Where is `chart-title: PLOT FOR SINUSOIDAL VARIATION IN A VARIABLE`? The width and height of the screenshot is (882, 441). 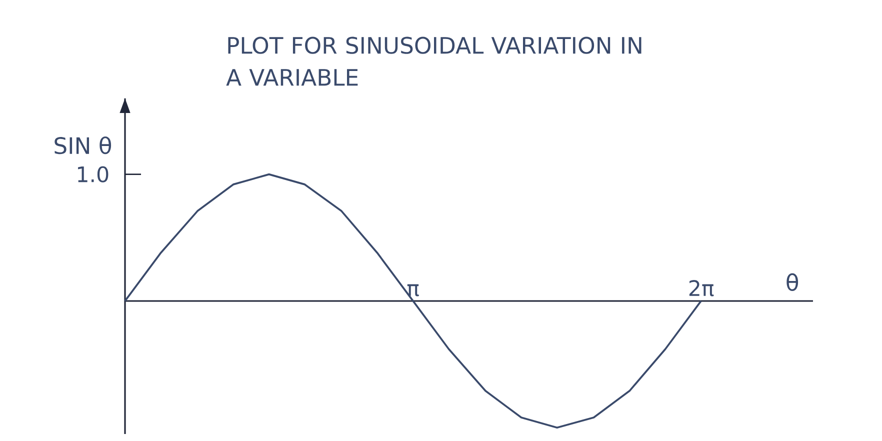 chart-title: PLOT FOR SINUSOIDAL VARIATION IN A VARIABLE is located at coordinates (434, 61).